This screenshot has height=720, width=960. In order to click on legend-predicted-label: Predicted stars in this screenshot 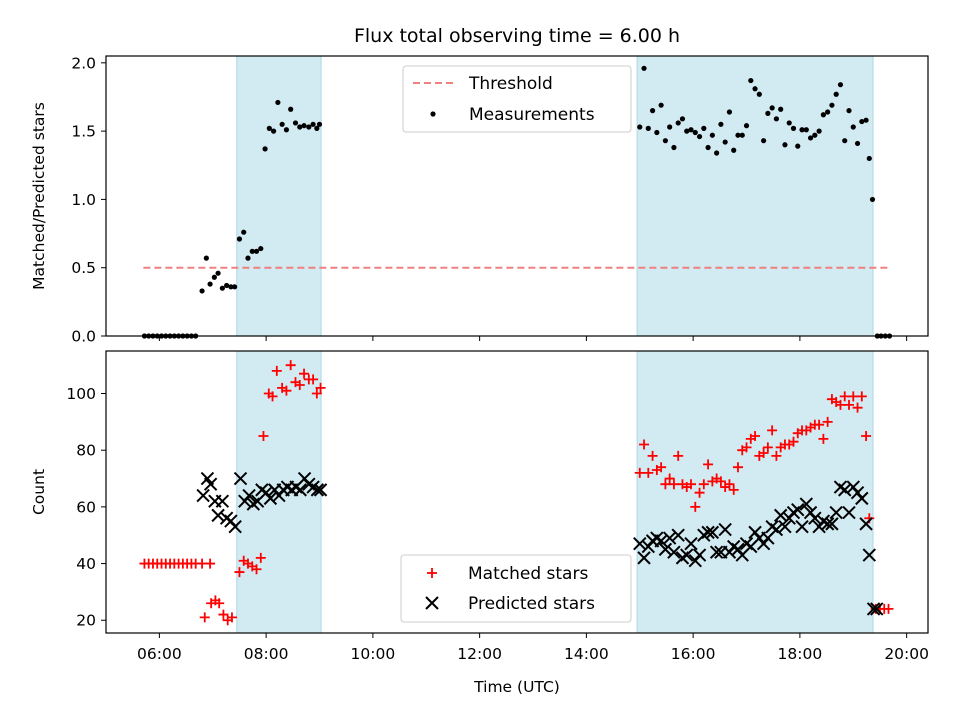, I will do `click(531, 604)`.